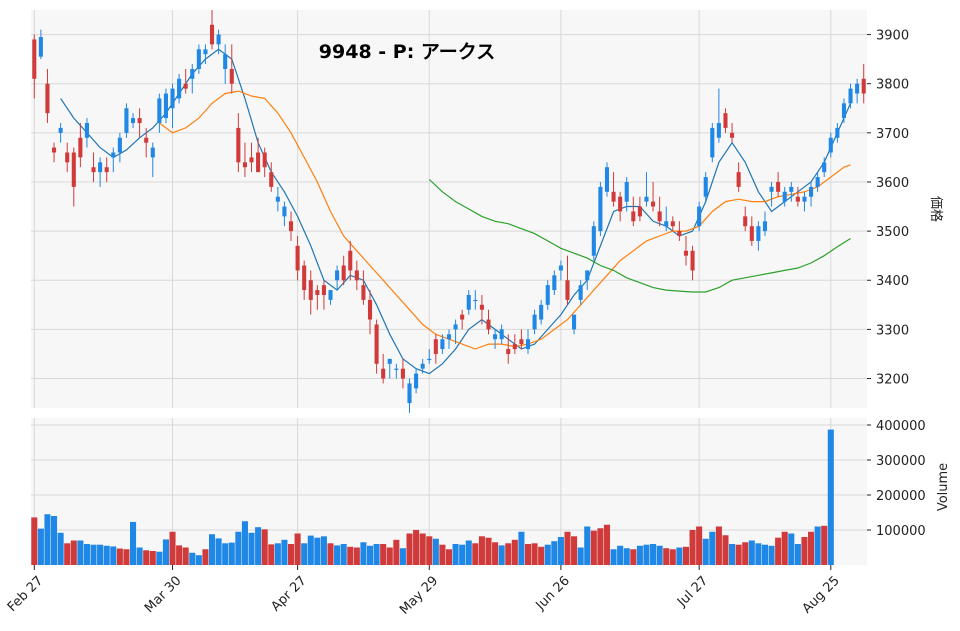 The image size is (960, 631). Describe the element at coordinates (892, 183) in the screenshot. I see `price-tick-label: 3600` at that location.